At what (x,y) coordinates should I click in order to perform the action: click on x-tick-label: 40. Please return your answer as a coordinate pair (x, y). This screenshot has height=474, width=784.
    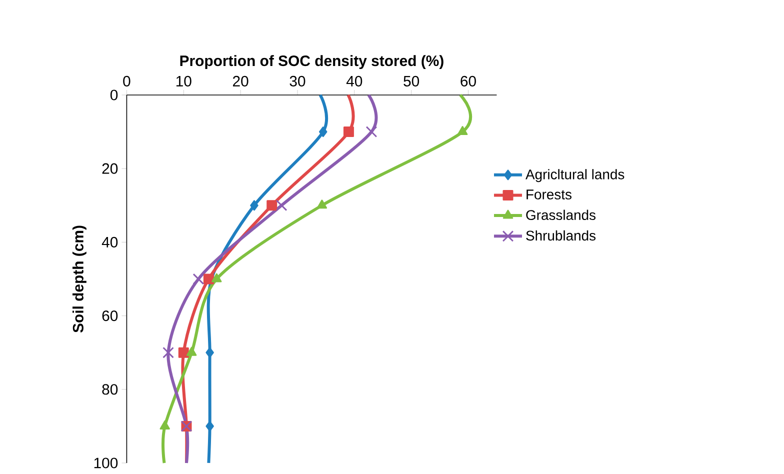
    Looking at the image, I should click on (354, 81).